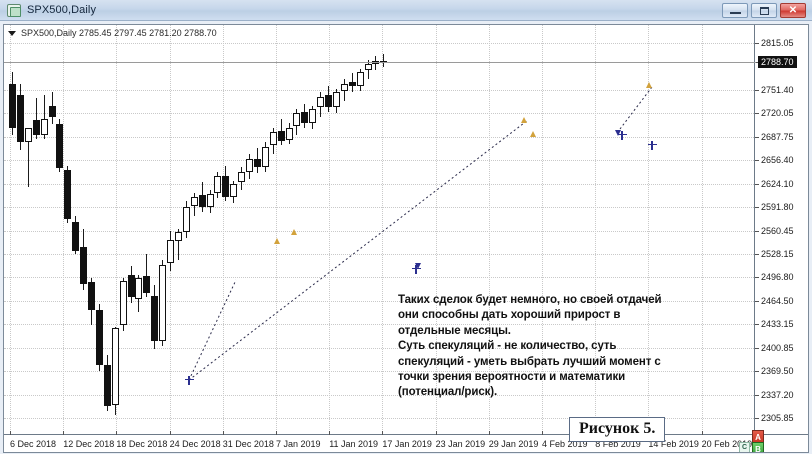 The width and height of the screenshot is (812, 454). What do you see at coordinates (248, 444) in the screenshot?
I see `date-axis-label: 31 Dec 2018` at bounding box center [248, 444].